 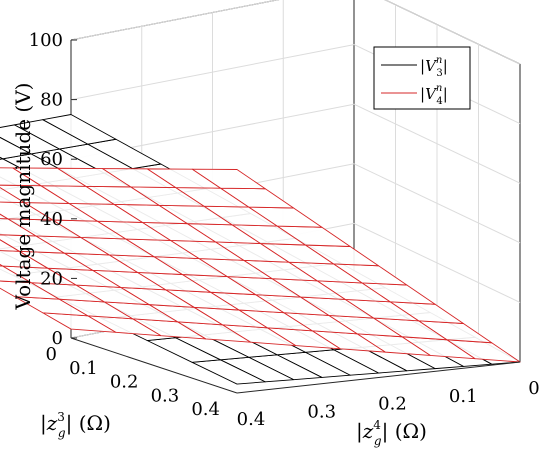 What do you see at coordinates (51, 278) in the screenshot?
I see `z-tick-label-1: 20` at bounding box center [51, 278].